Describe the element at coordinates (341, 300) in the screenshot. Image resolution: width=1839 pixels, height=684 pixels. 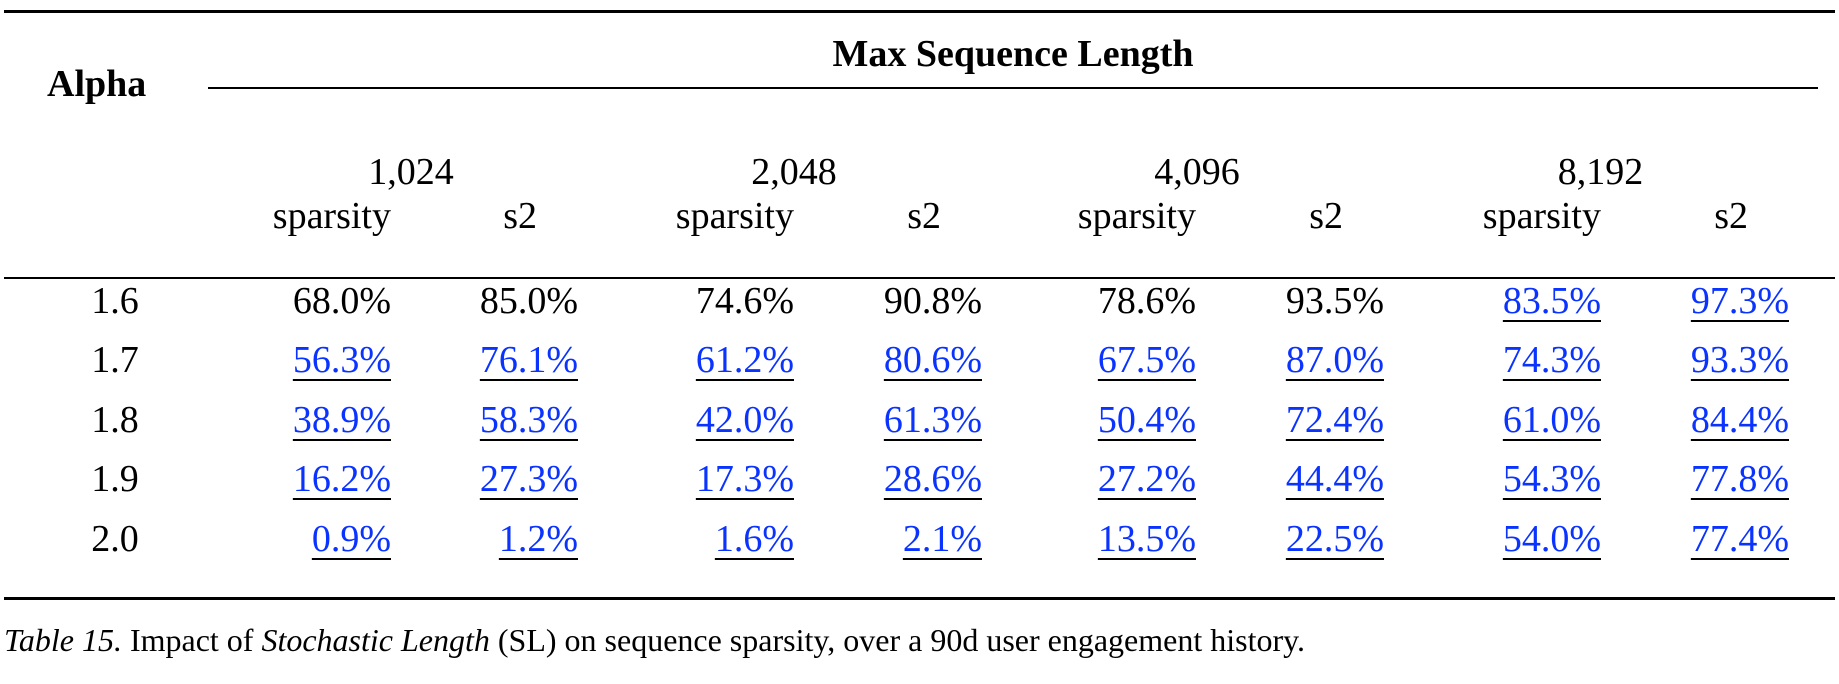
I see `value-text: 68.0%` at that location.